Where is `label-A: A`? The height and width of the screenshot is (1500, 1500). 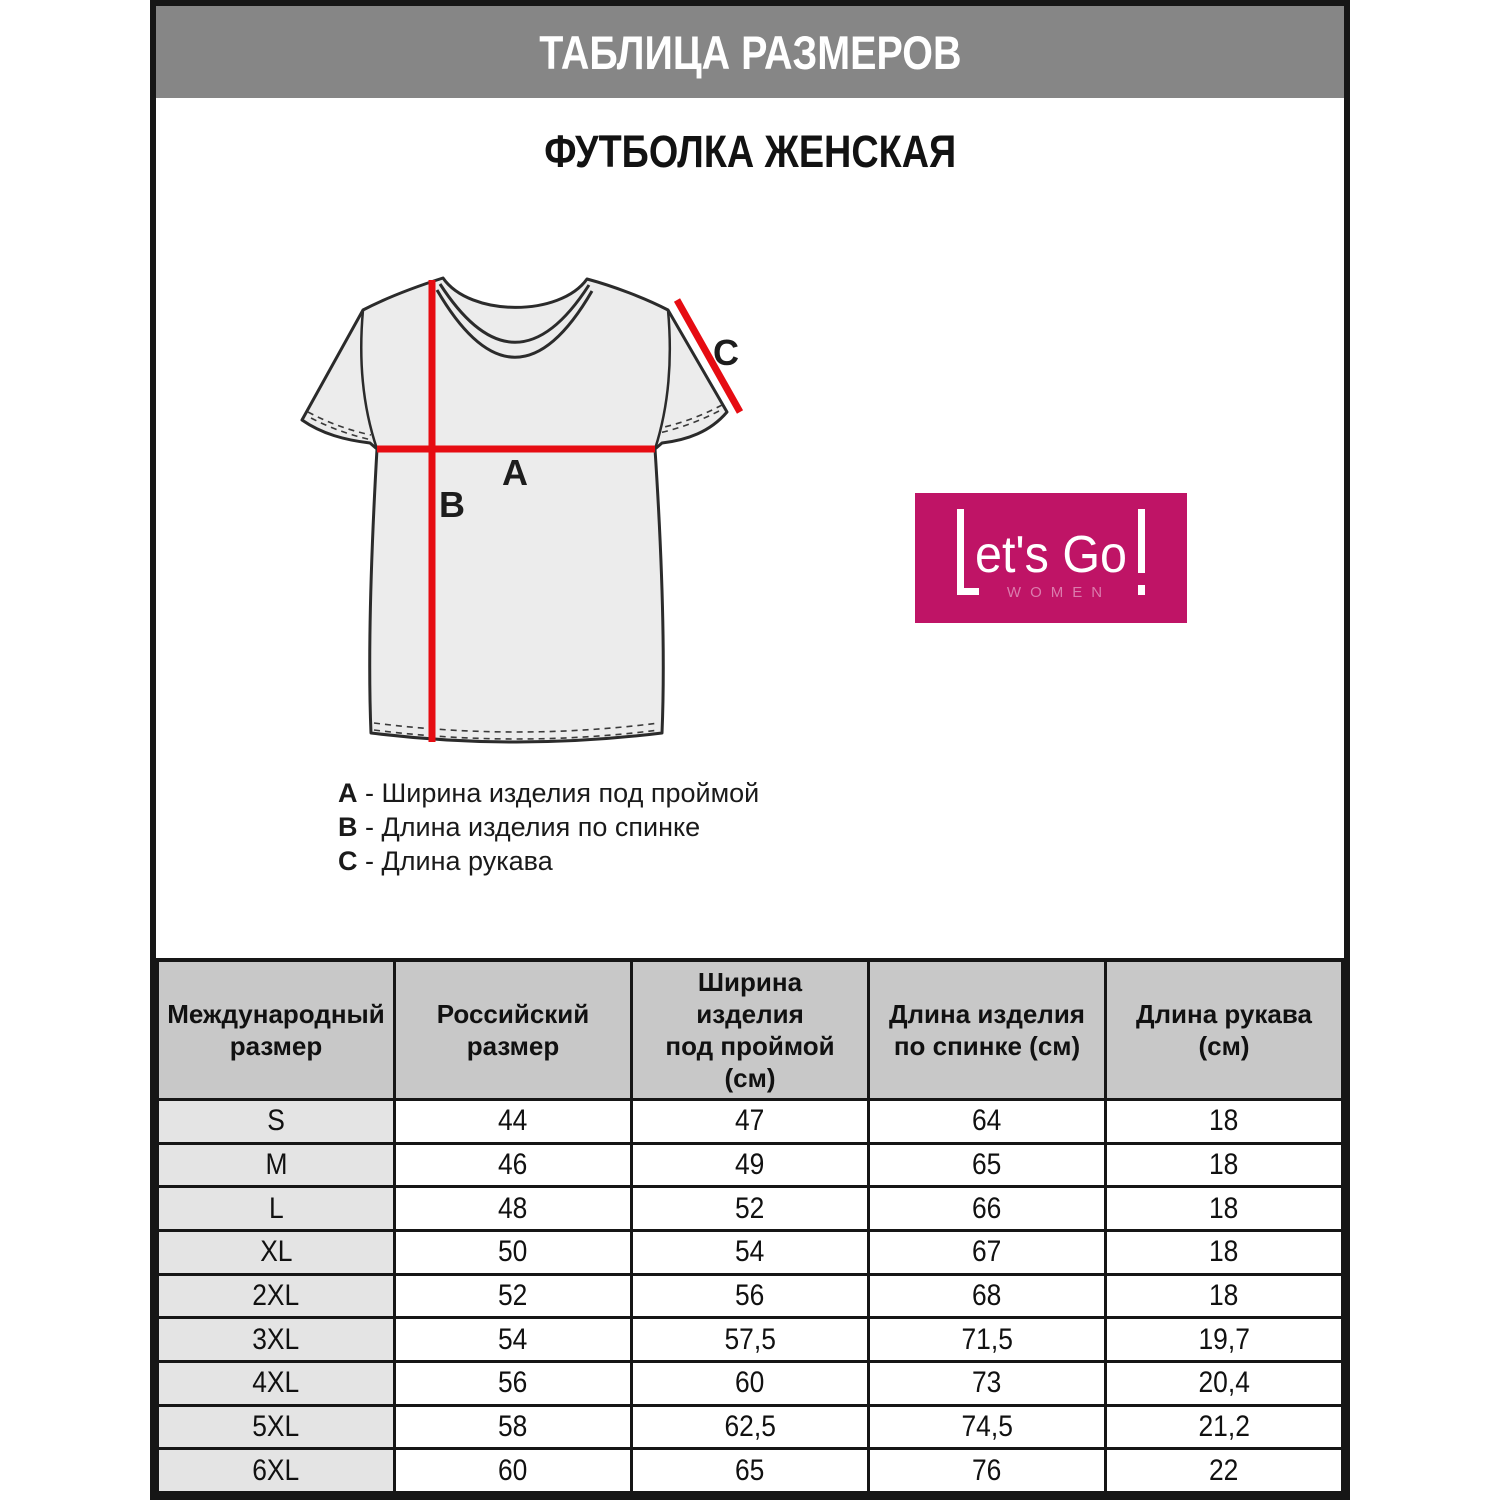
label-A: A is located at coordinates (515, 472).